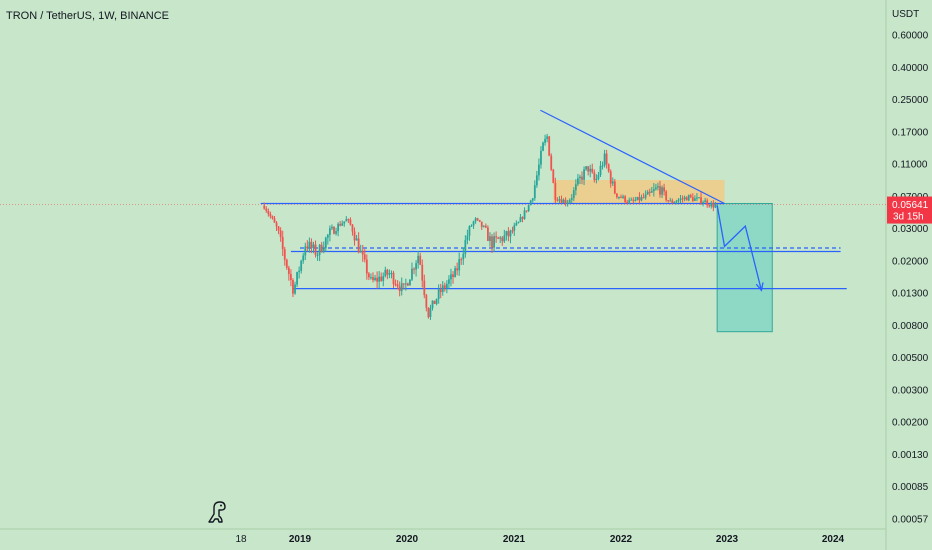  I want to click on y-tick-label: 0.00130, so click(910, 455).